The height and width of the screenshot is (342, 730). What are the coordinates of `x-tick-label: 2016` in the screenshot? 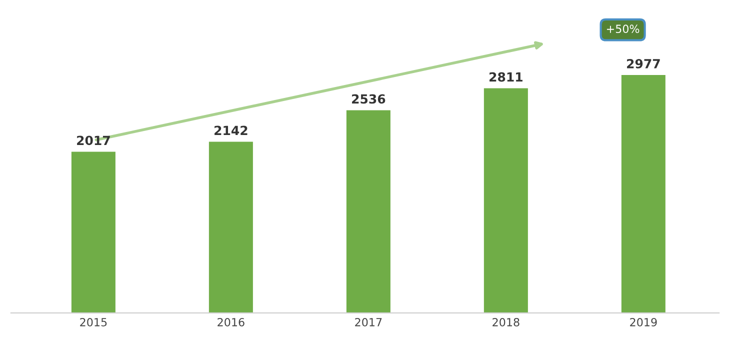 It's located at (231, 322).